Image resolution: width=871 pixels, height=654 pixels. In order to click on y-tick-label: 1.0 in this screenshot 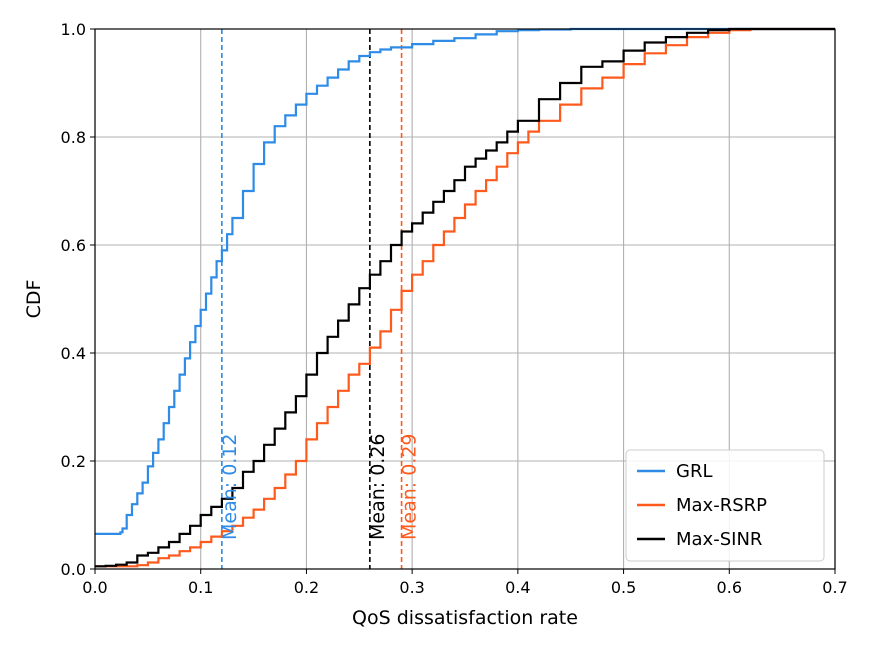, I will do `click(73, 29)`.